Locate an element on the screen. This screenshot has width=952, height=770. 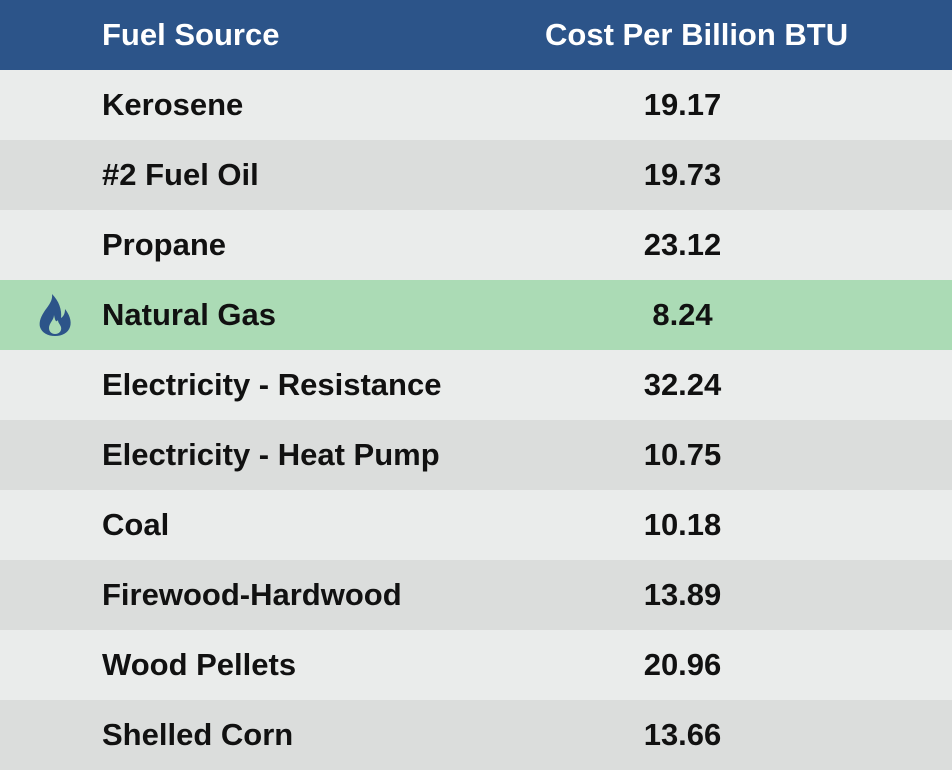
fuel-name: Wood Pellets is located at coordinates (199, 664).